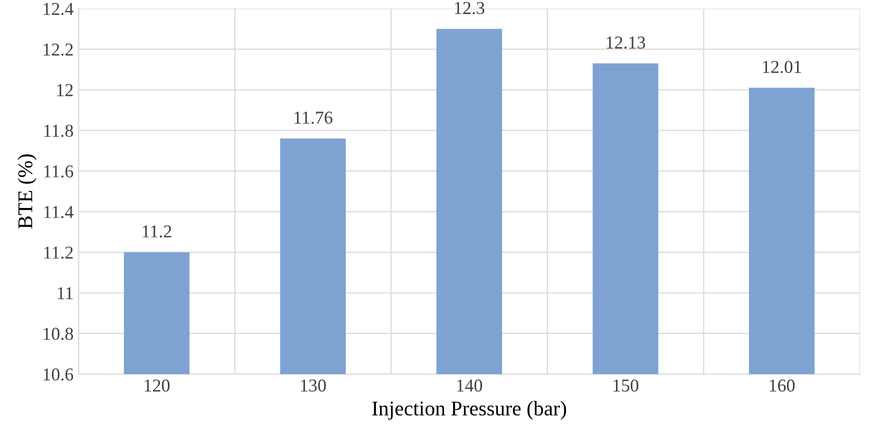 This screenshot has width=873, height=430. What do you see at coordinates (469, 385) in the screenshot?
I see `x-tick-label: 140` at bounding box center [469, 385].